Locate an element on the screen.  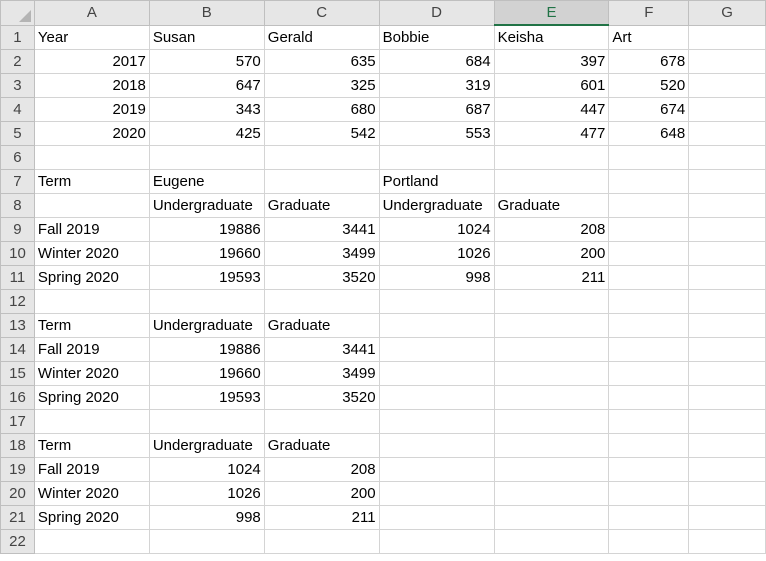
cell-b21: 998 is located at coordinates (206, 517).